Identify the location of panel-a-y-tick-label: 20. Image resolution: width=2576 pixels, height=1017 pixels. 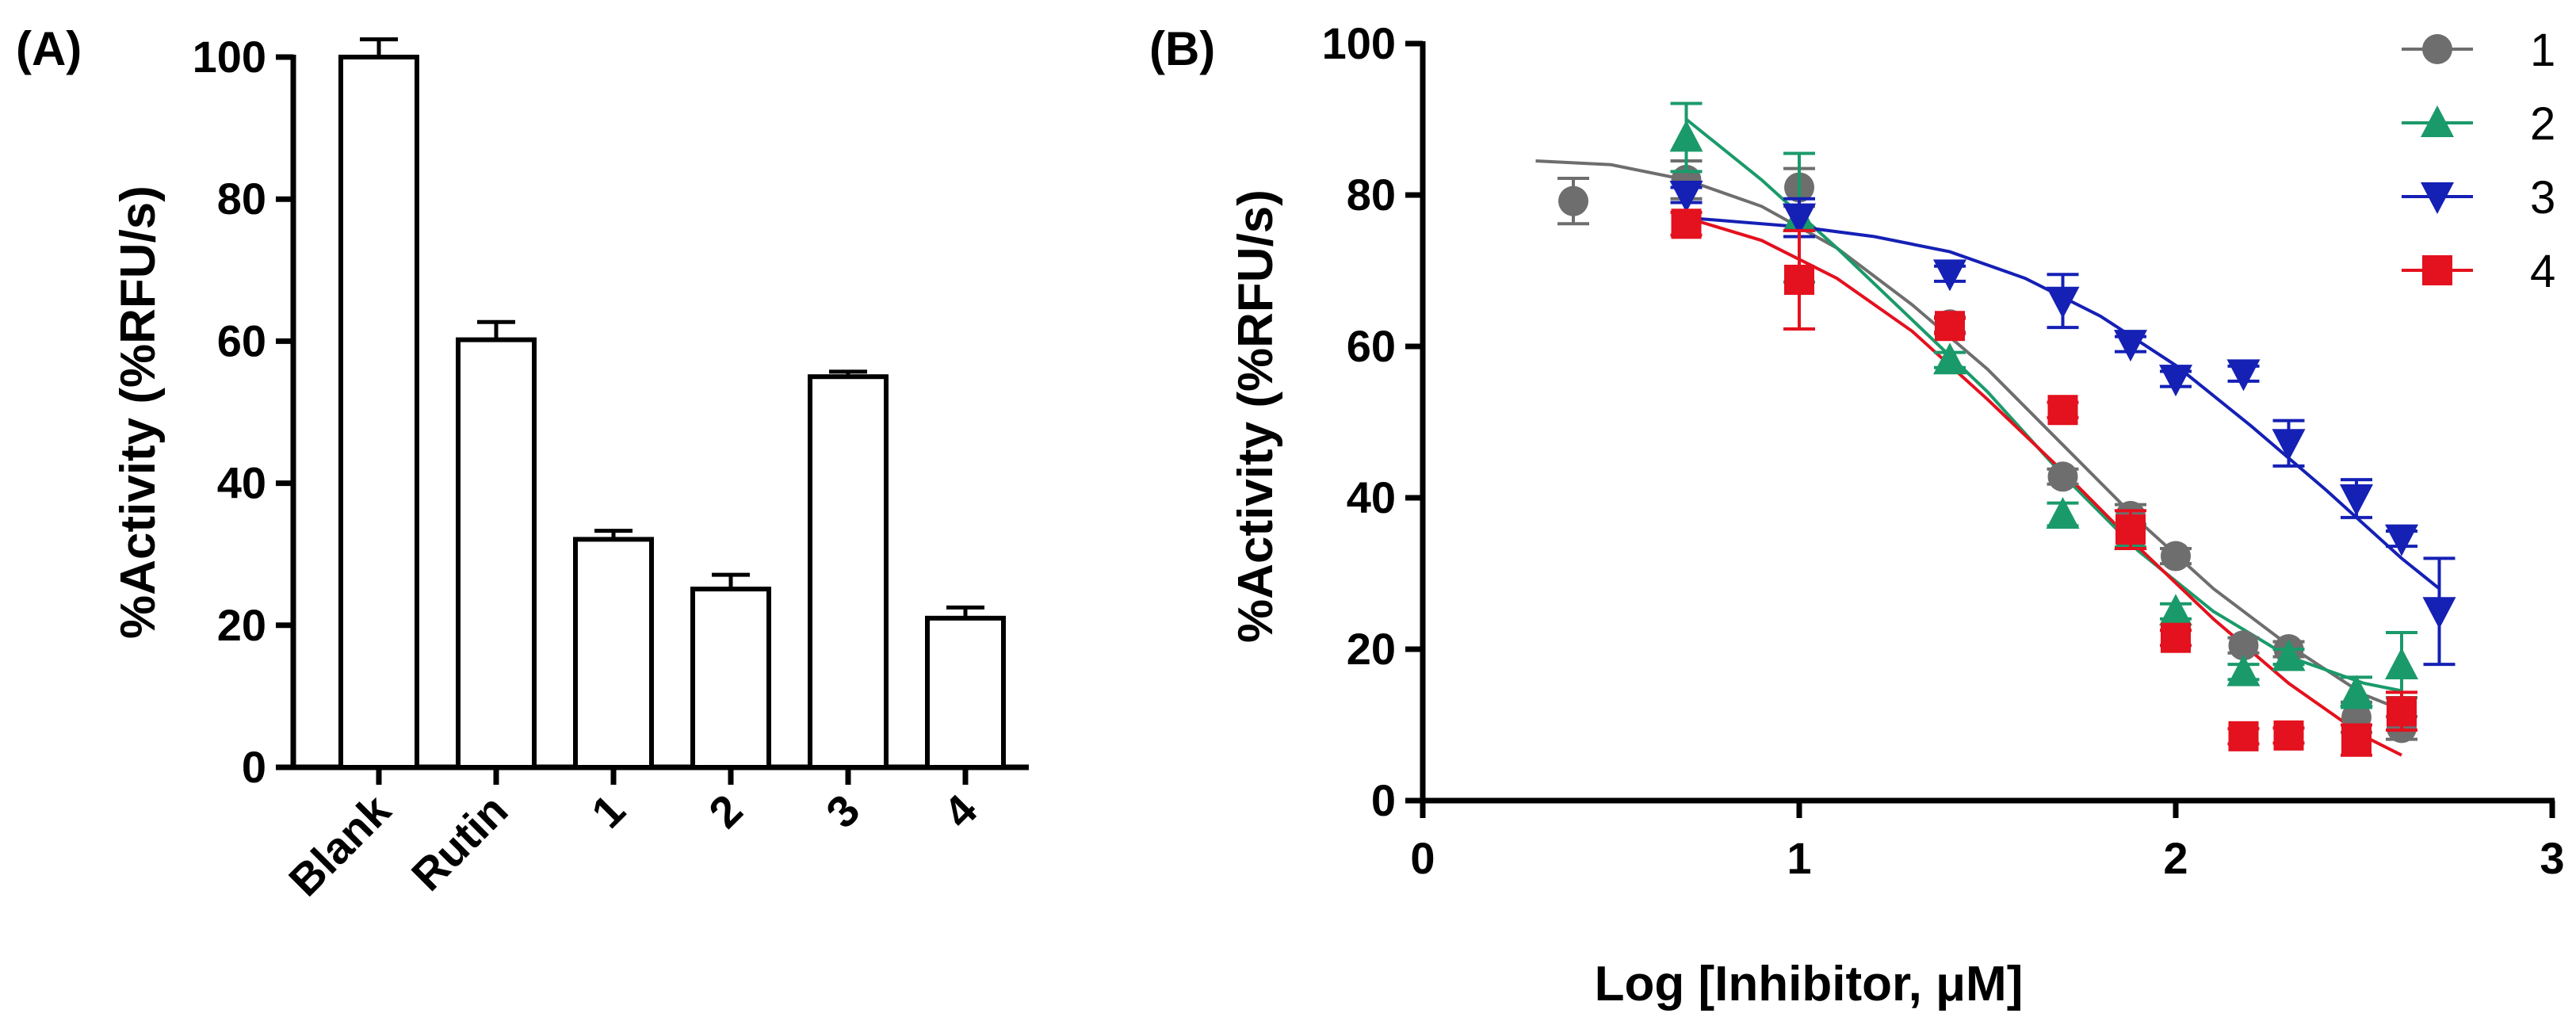
(241, 625).